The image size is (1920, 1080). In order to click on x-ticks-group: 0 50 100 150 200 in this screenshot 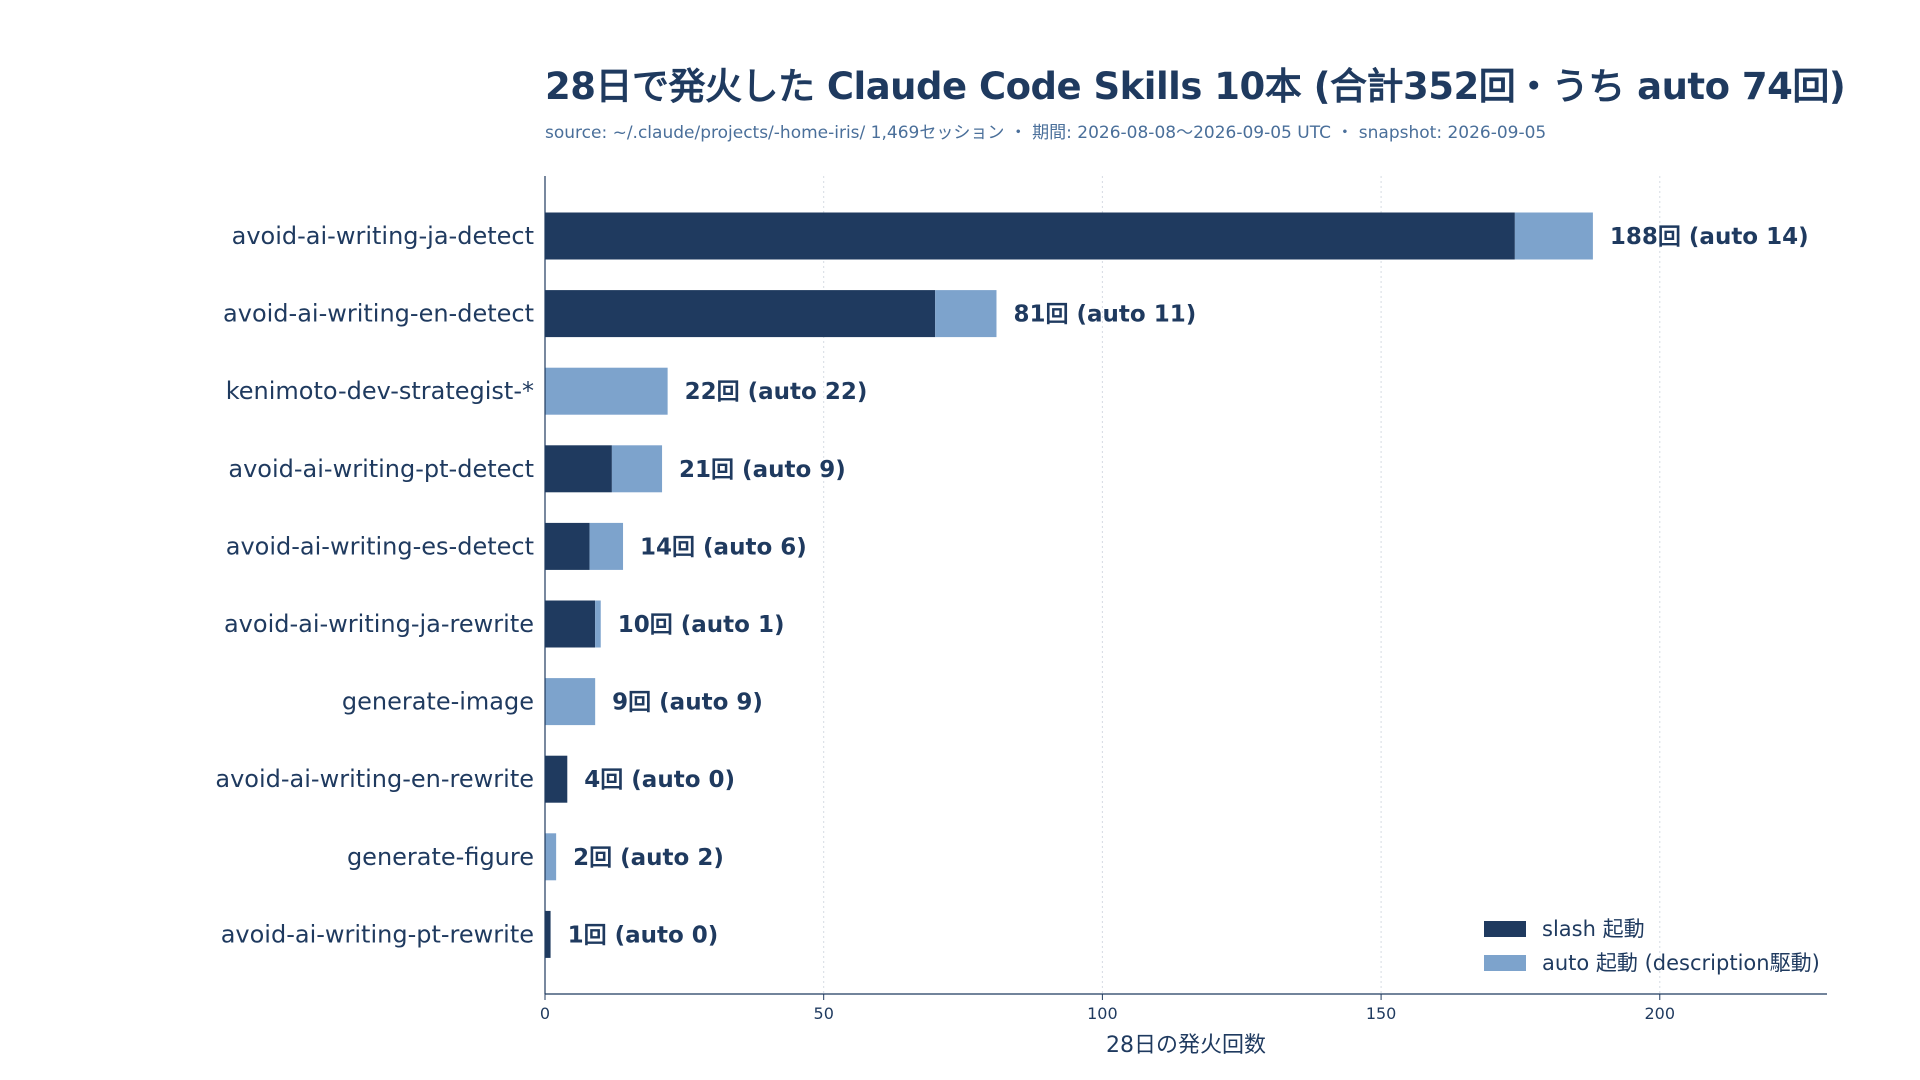, I will do `click(1107, 1008)`.